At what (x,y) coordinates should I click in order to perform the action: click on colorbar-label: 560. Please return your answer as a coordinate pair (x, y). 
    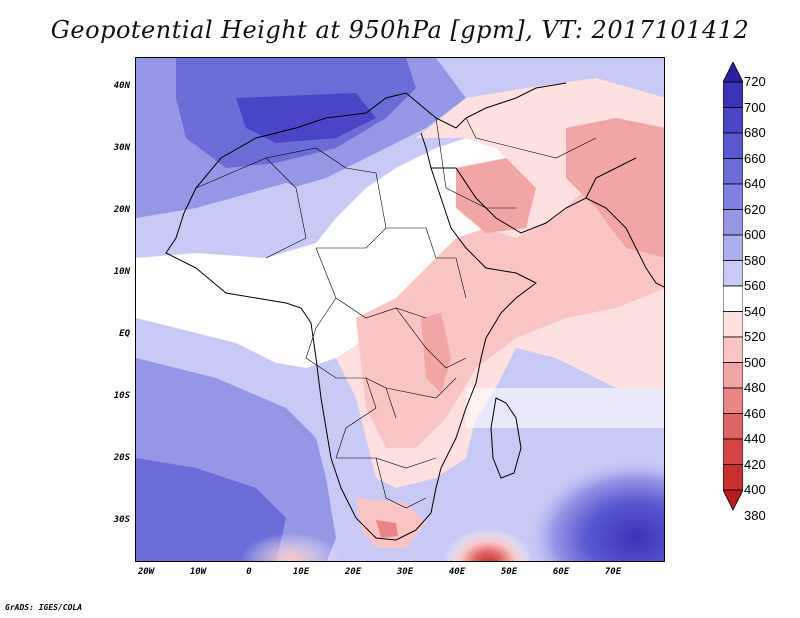
    Looking at the image, I should click on (755, 285).